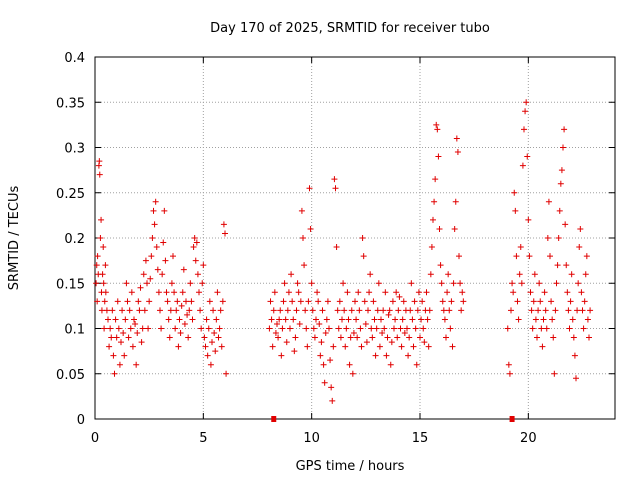 The width and height of the screenshot is (640, 480). Describe the element at coordinates (274, 419) in the screenshot. I see `gap-marker` at that location.